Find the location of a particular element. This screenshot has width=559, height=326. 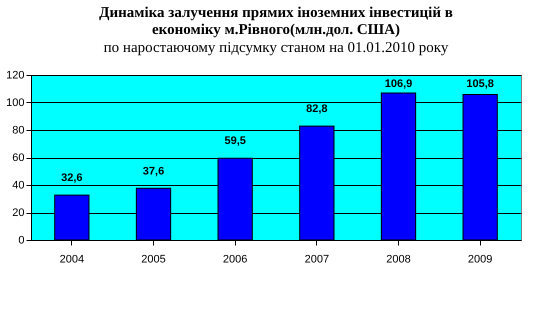

x-tick-label: 2007 is located at coordinates (317, 260).